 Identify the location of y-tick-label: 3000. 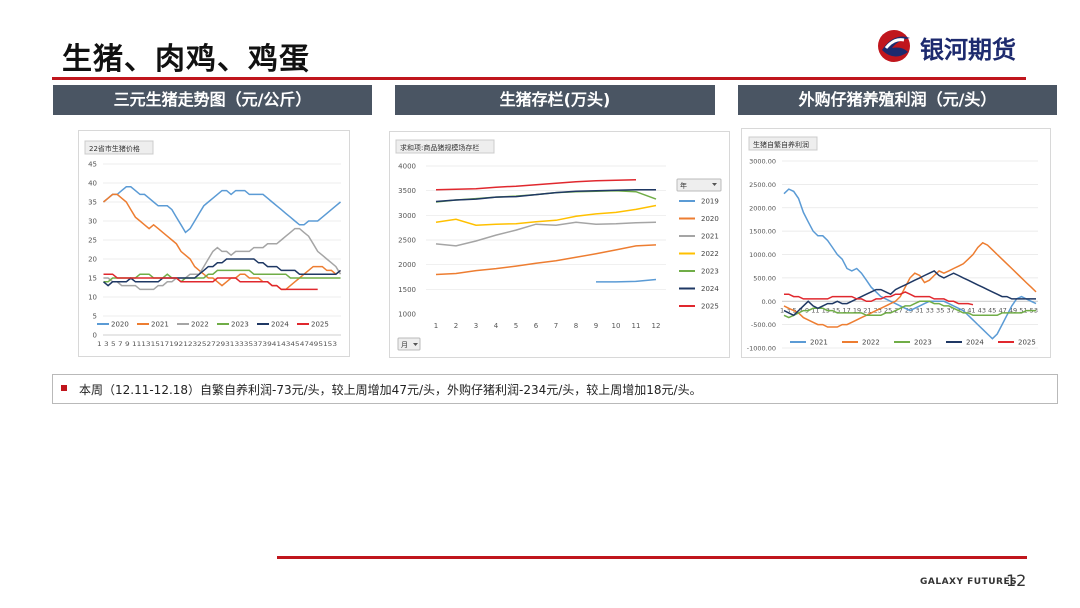
(407, 216).